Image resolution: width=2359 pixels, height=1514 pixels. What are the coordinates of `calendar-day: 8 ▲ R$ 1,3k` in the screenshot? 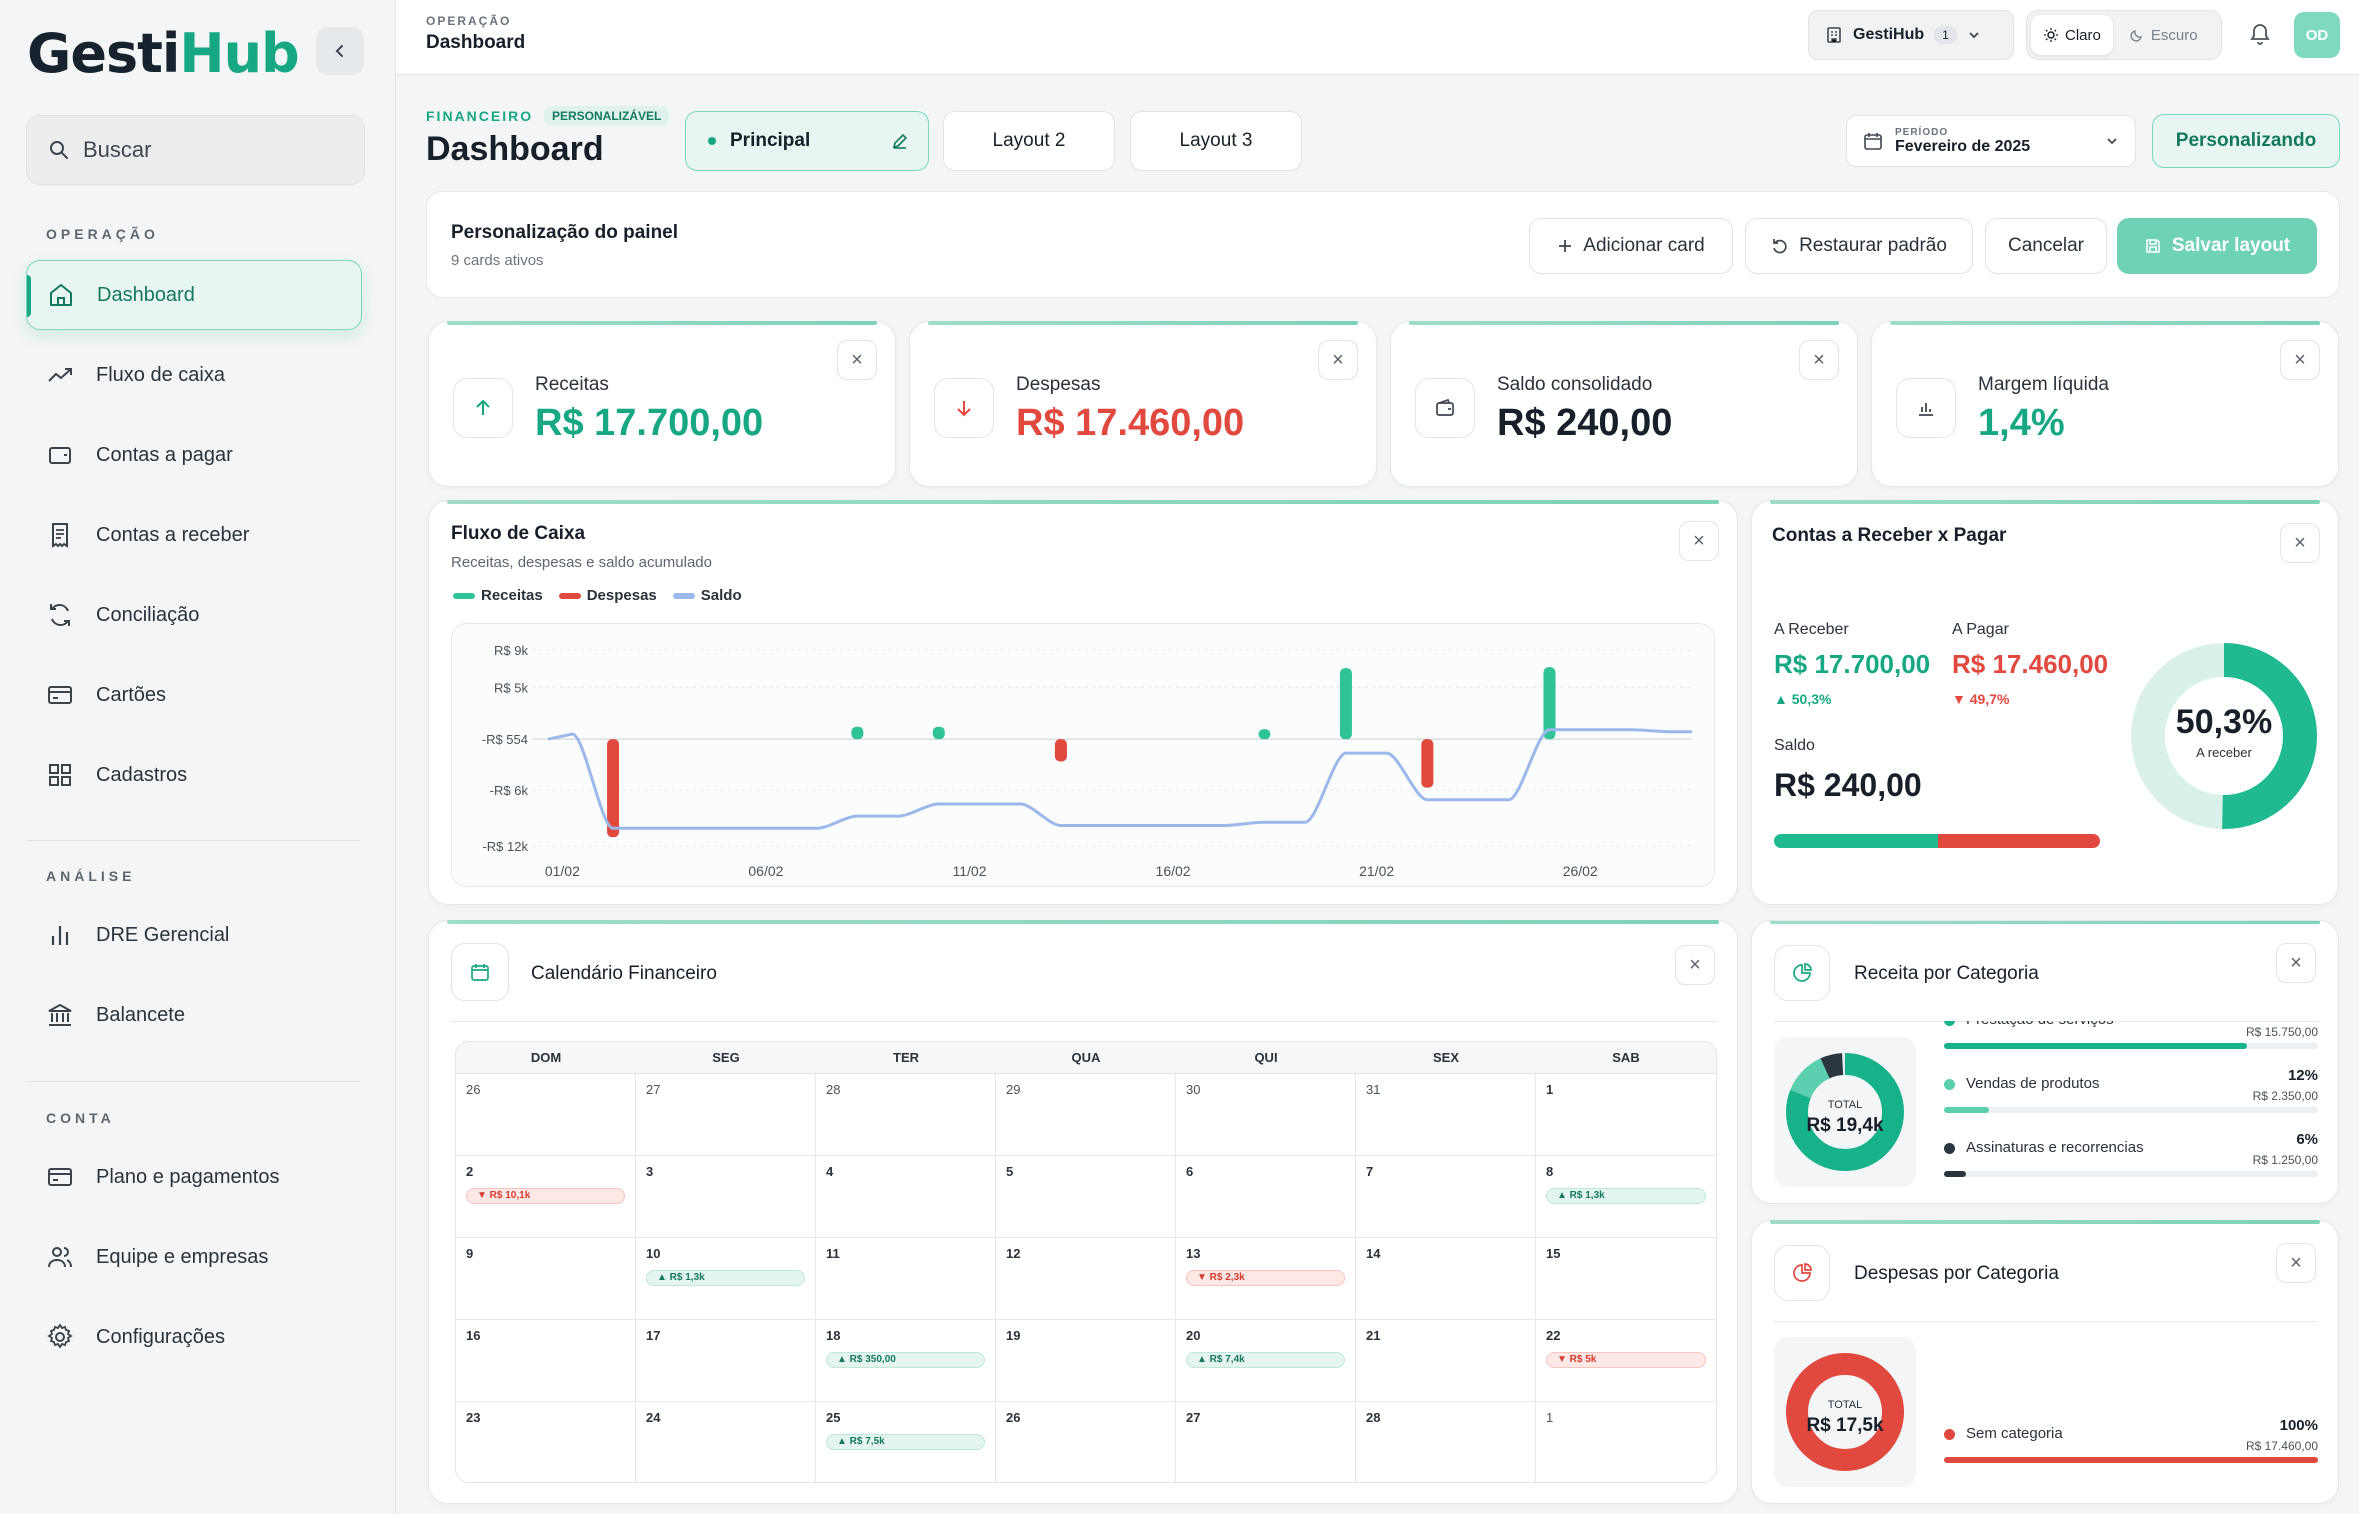 It's located at (1626, 1197).